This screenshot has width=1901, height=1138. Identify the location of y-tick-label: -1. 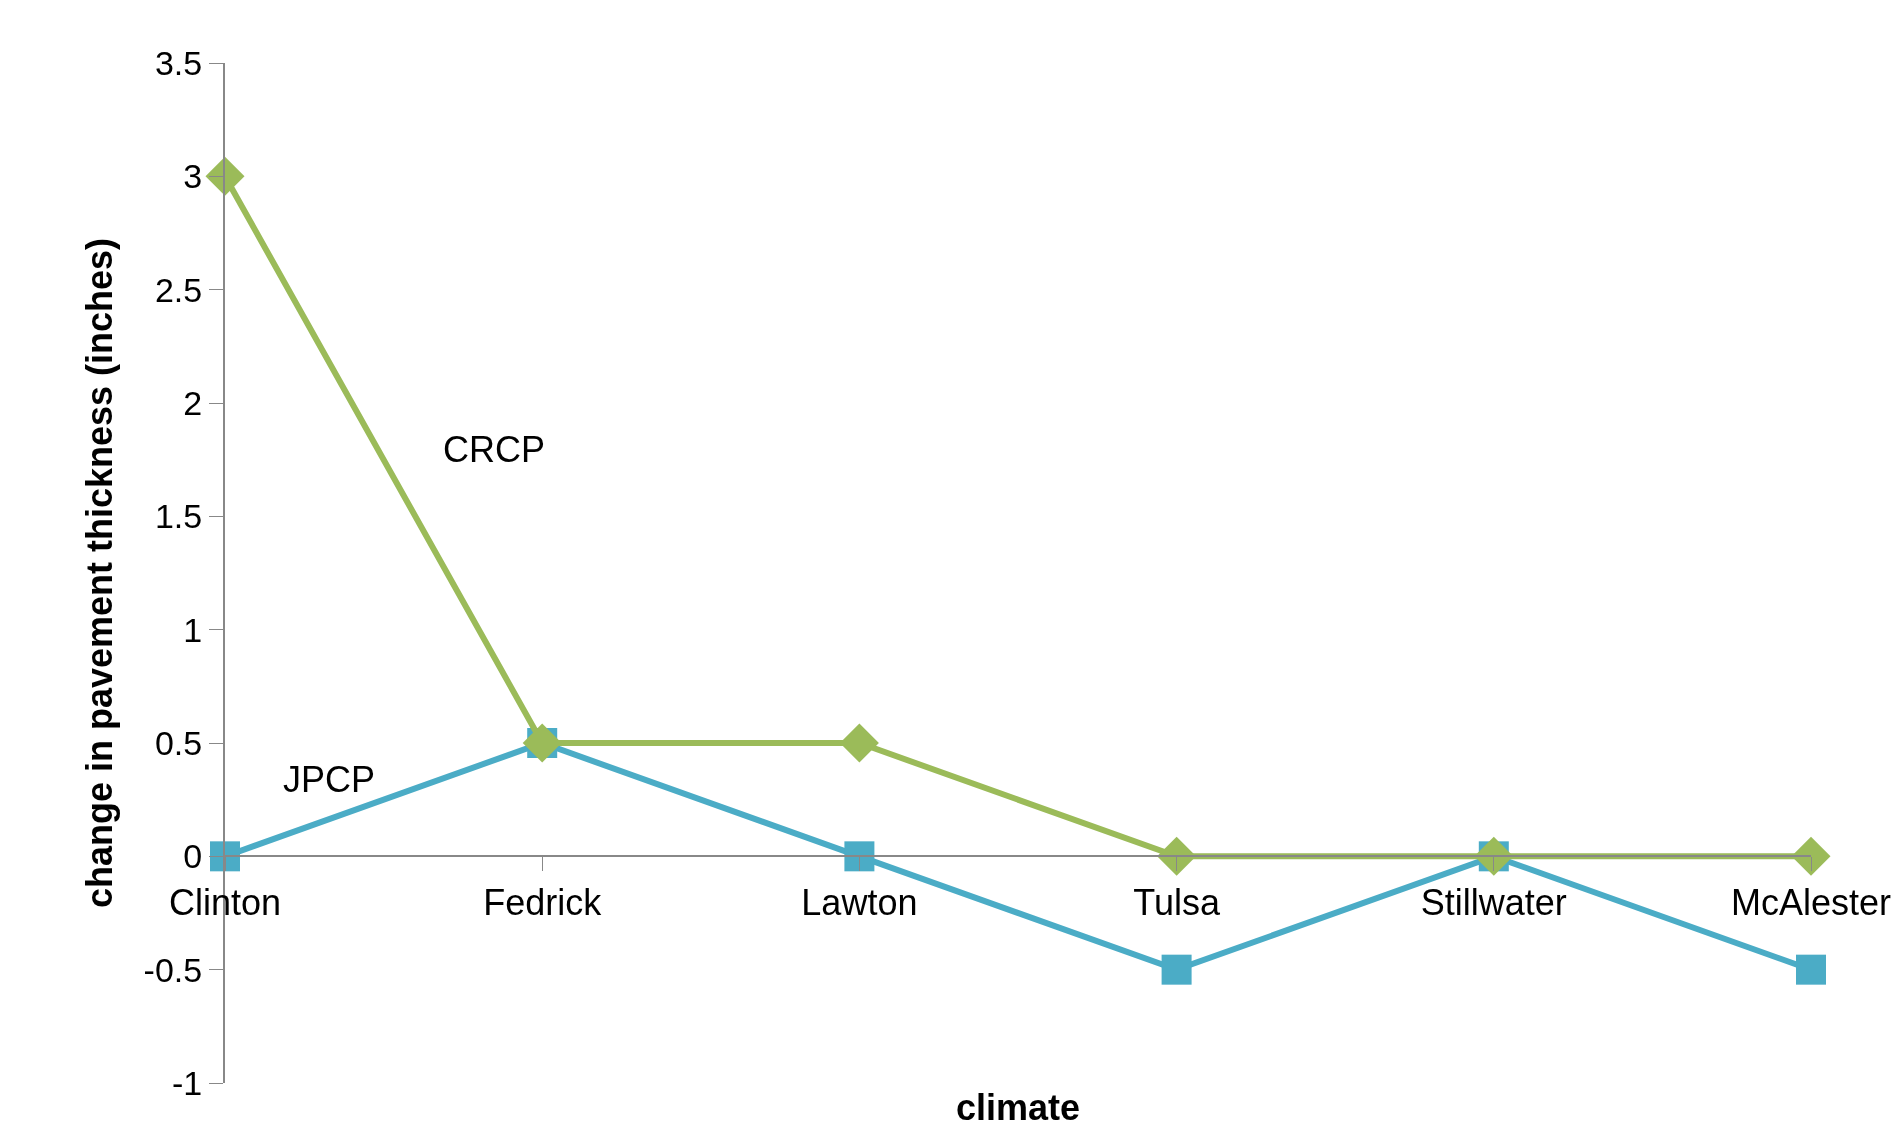
(187, 1082).